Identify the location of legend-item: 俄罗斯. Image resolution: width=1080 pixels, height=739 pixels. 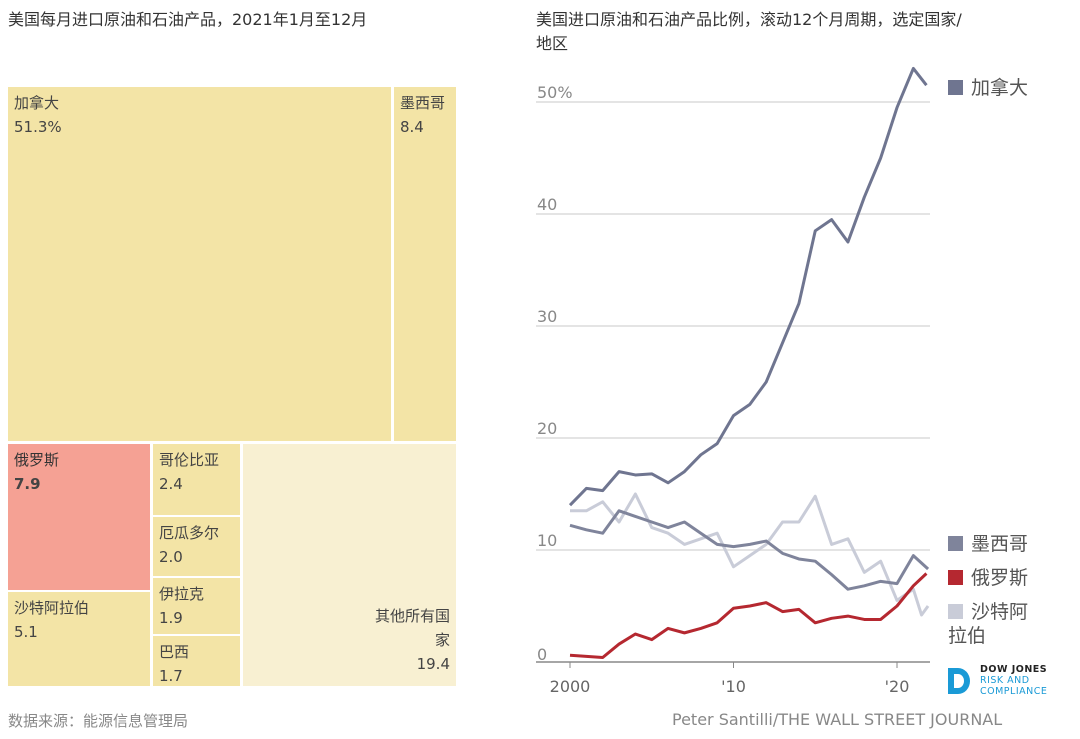
(988, 578).